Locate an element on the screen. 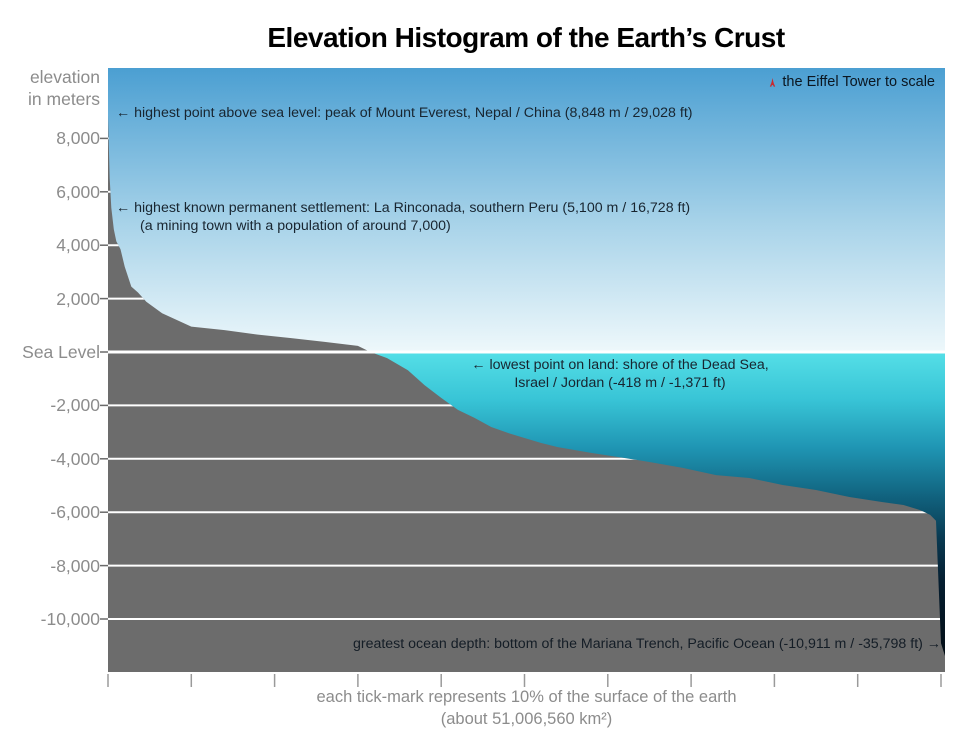 The height and width of the screenshot is (742, 980). eiffel-tower-icon is located at coordinates (773, 82).